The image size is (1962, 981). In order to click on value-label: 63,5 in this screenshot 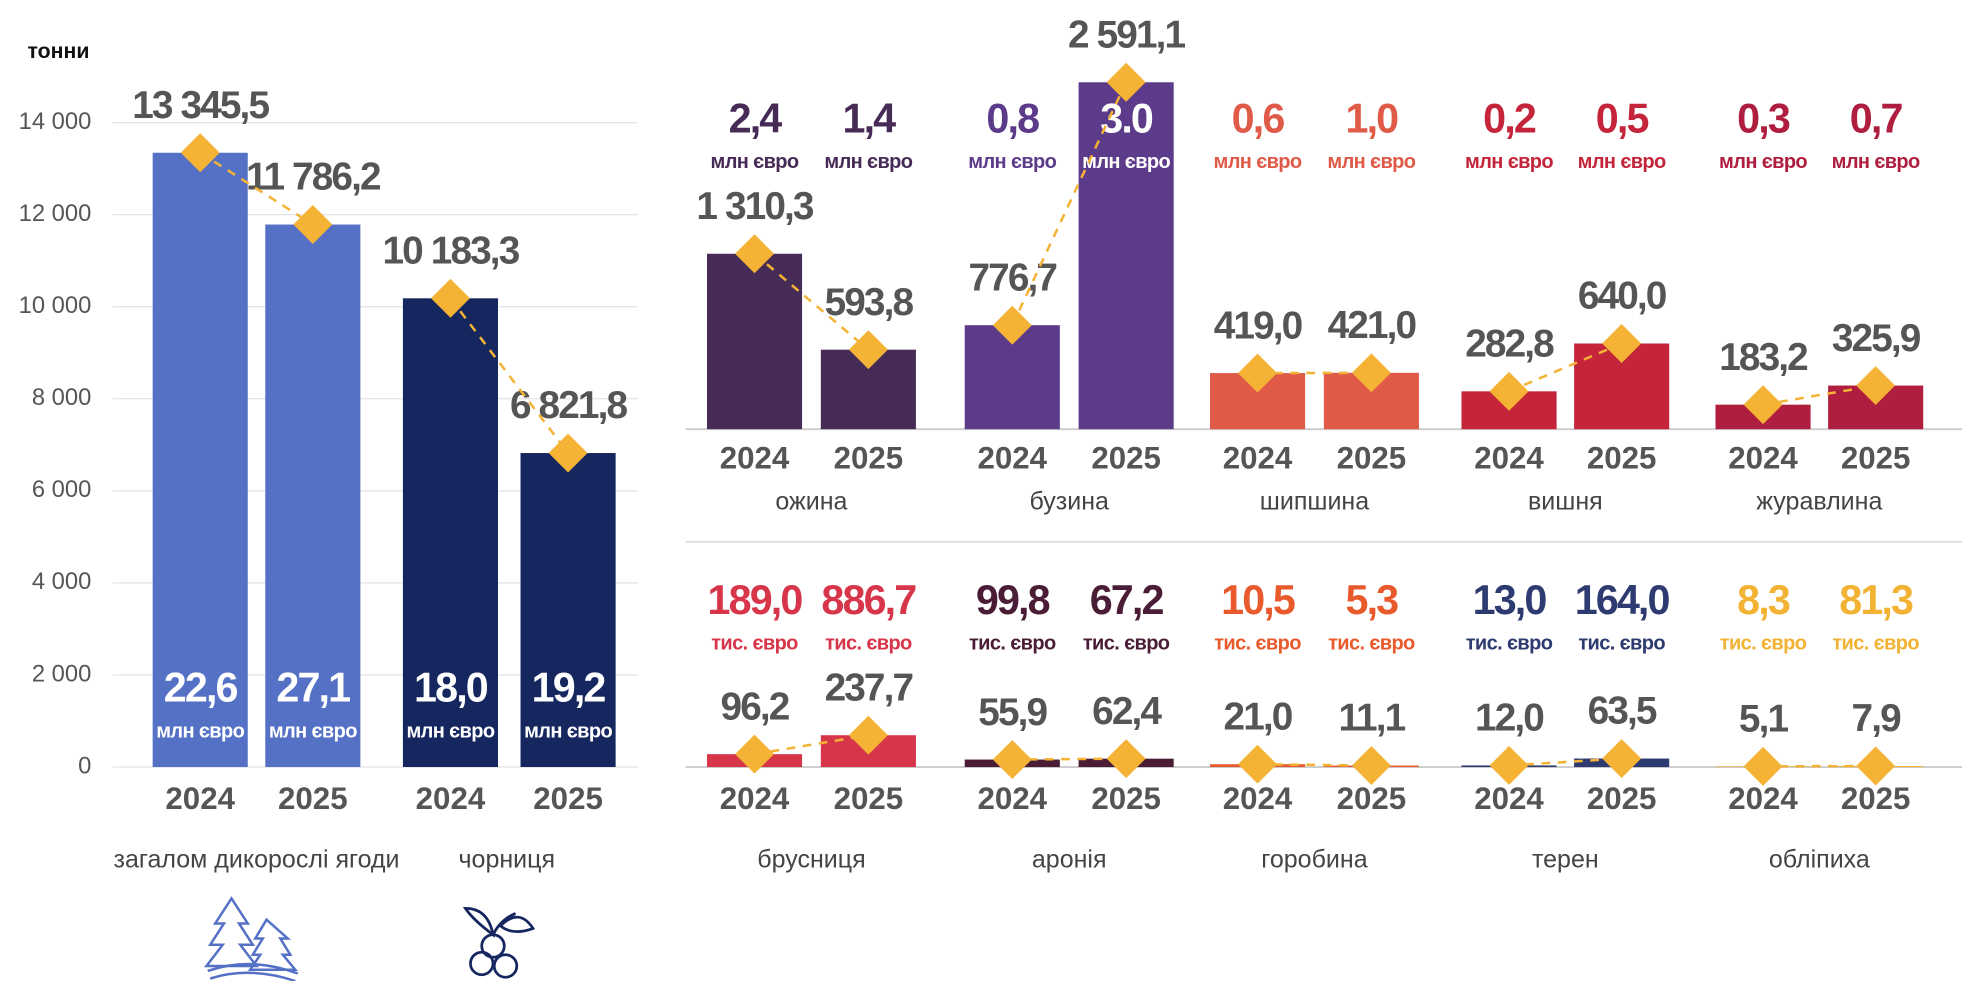, I will do `click(1622, 711)`.